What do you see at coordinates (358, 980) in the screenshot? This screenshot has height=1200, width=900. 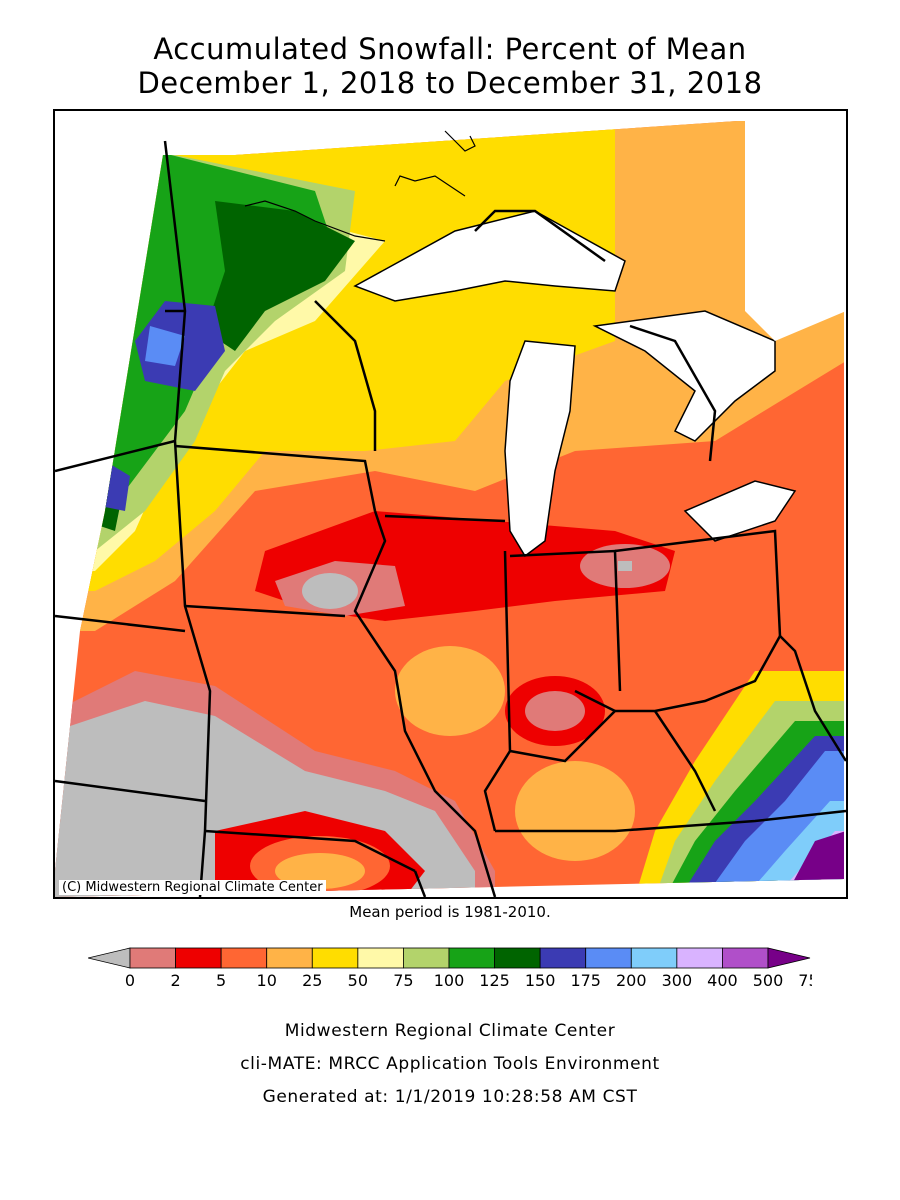 I see `legend-tick-label: 50` at bounding box center [358, 980].